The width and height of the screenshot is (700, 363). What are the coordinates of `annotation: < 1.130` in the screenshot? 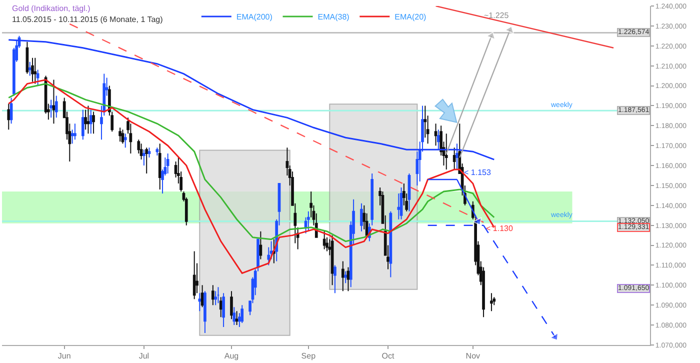 It's located at (500, 228).